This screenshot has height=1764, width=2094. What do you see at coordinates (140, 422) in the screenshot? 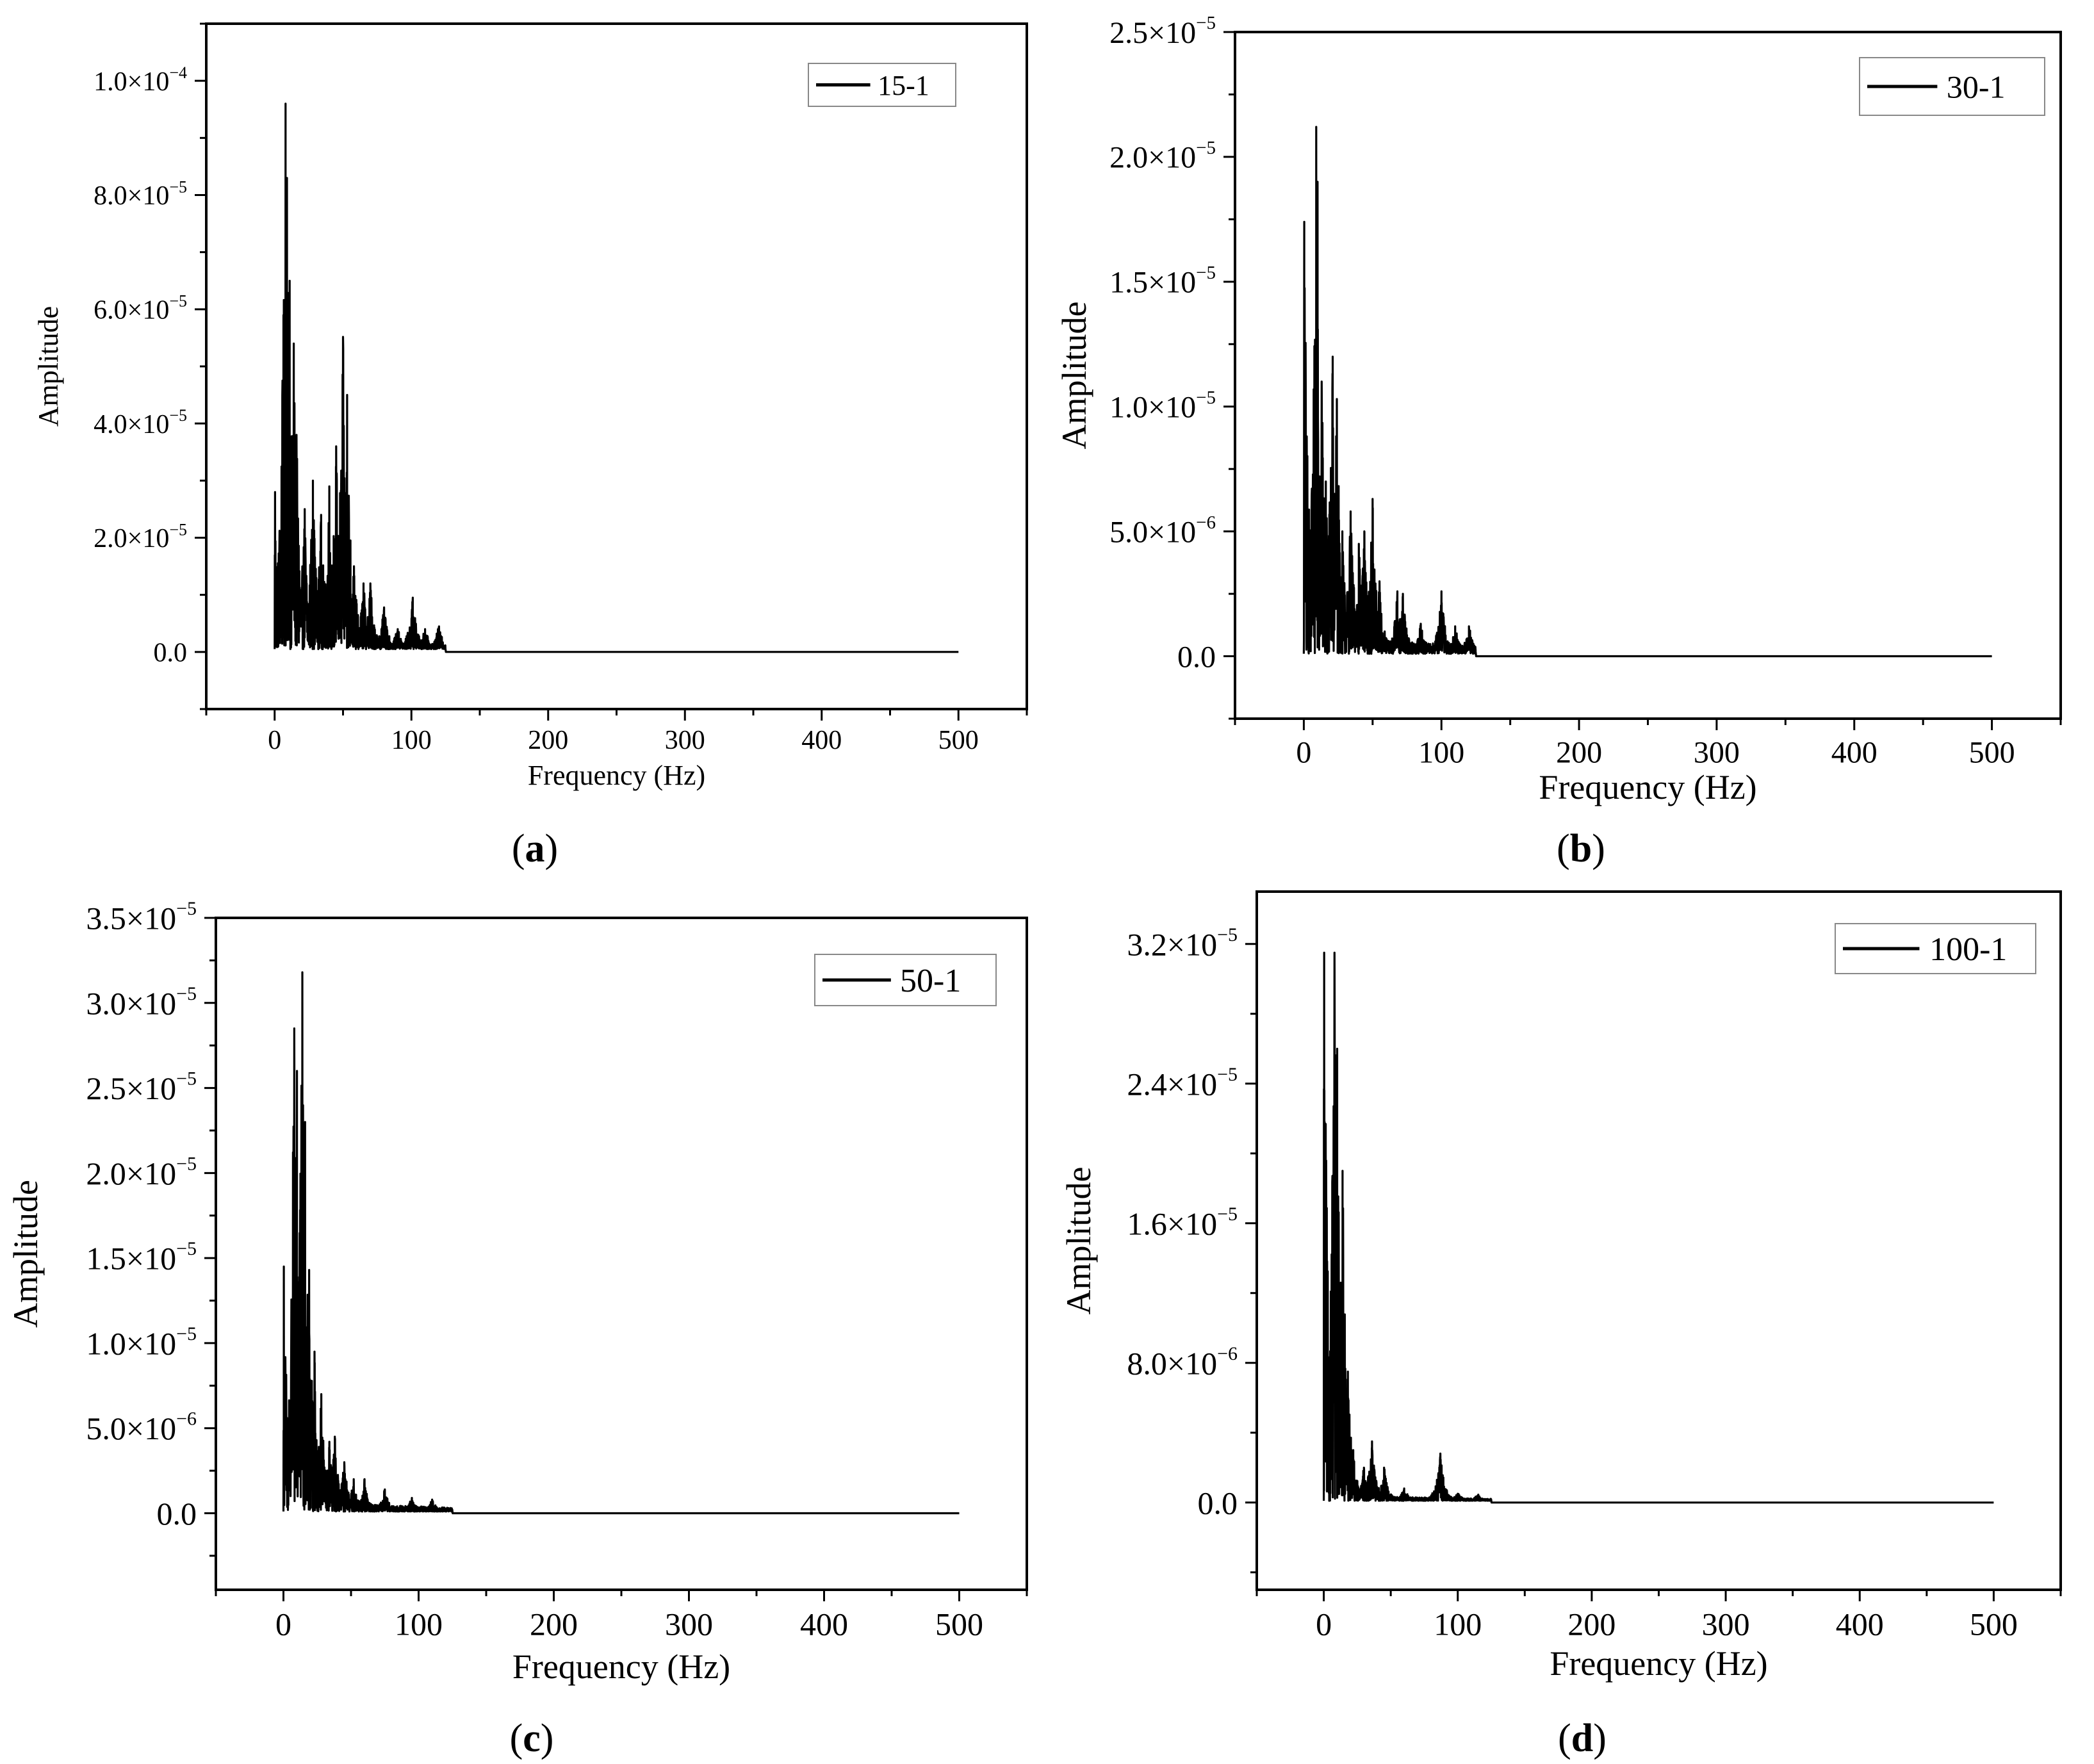
I see `y-tick-label: 4.0×10⁻⁵` at bounding box center [140, 422].